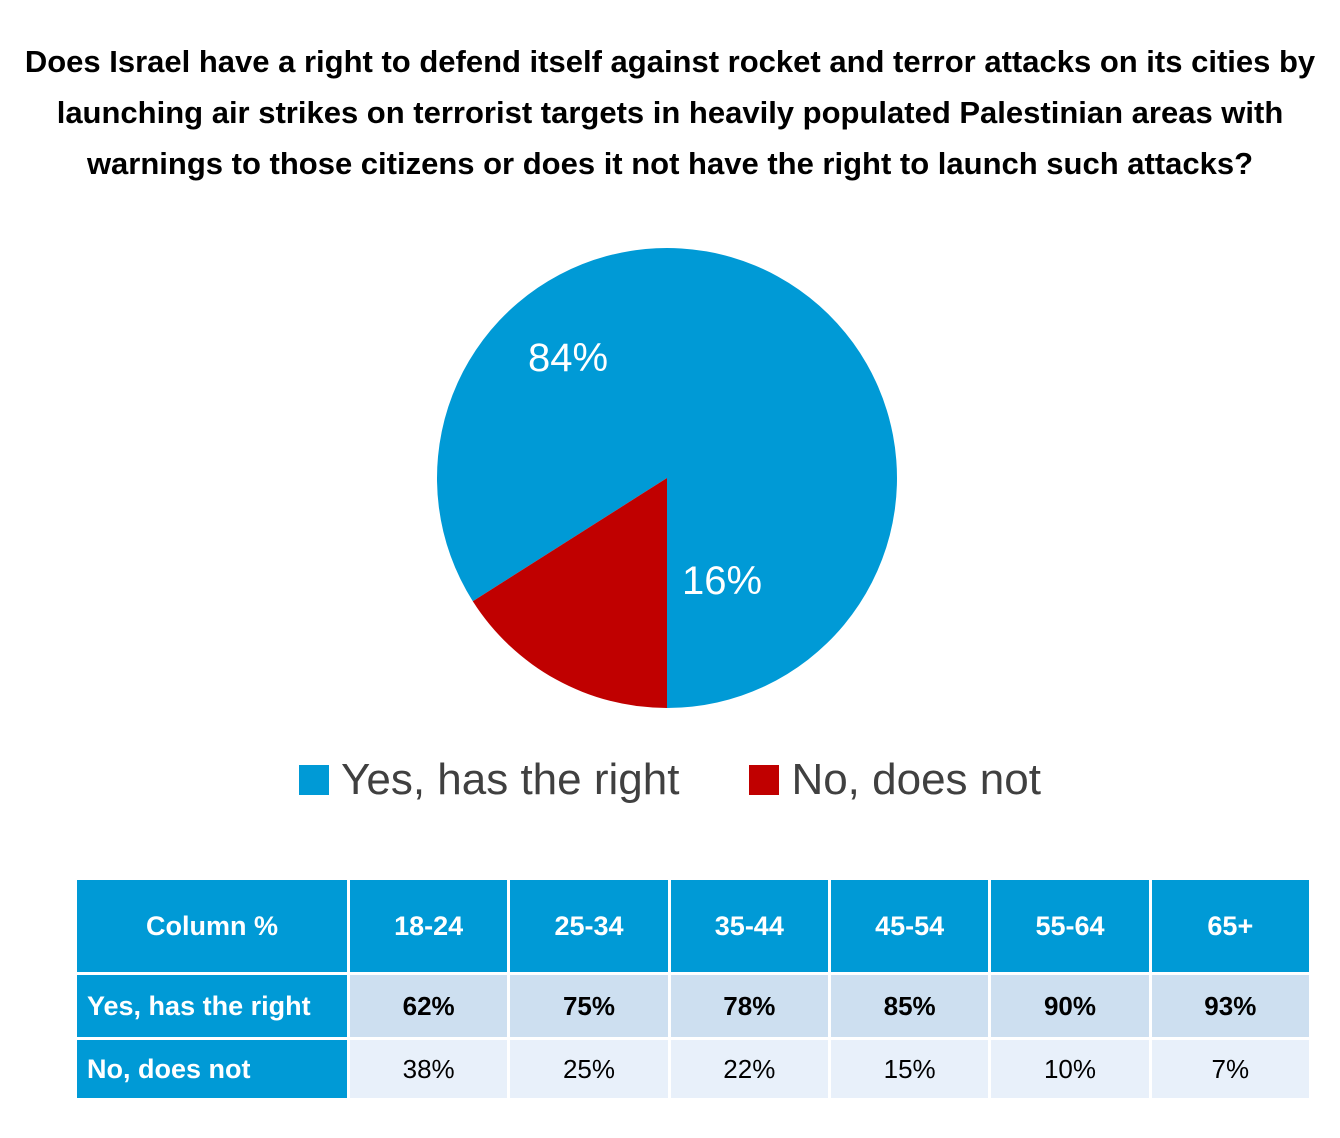 This screenshot has width=1340, height=1138. I want to click on legend-item-no: No, does not, so click(895, 780).